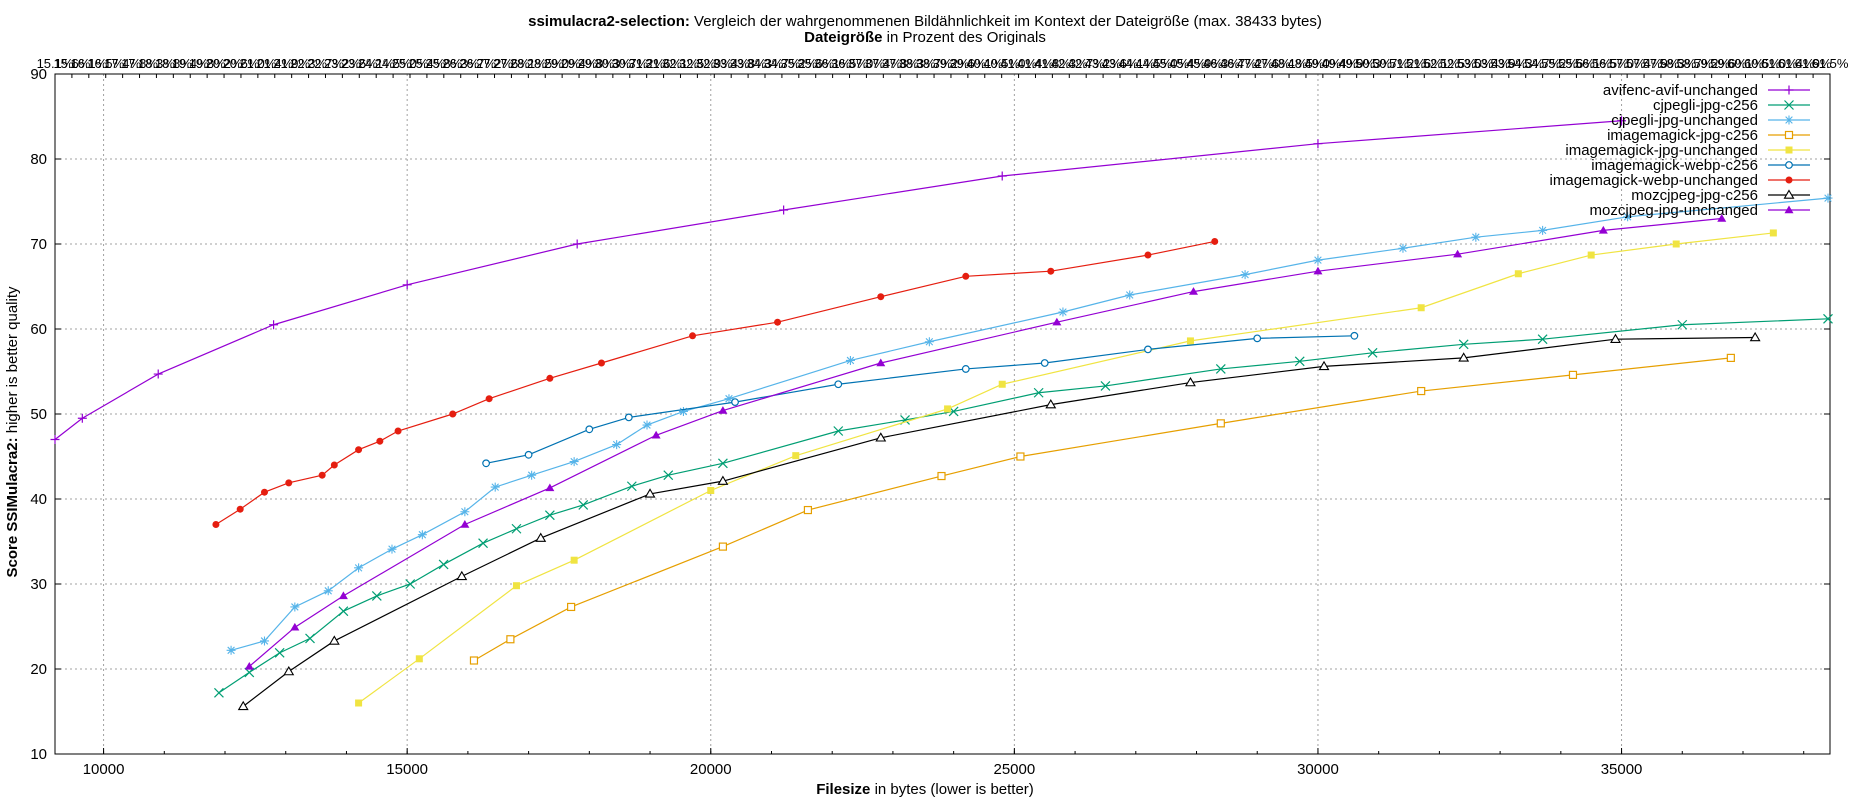 This screenshot has width=1850, height=800. I want to click on legend-label: imagemagick-jpg-unchanged, so click(1661, 150).